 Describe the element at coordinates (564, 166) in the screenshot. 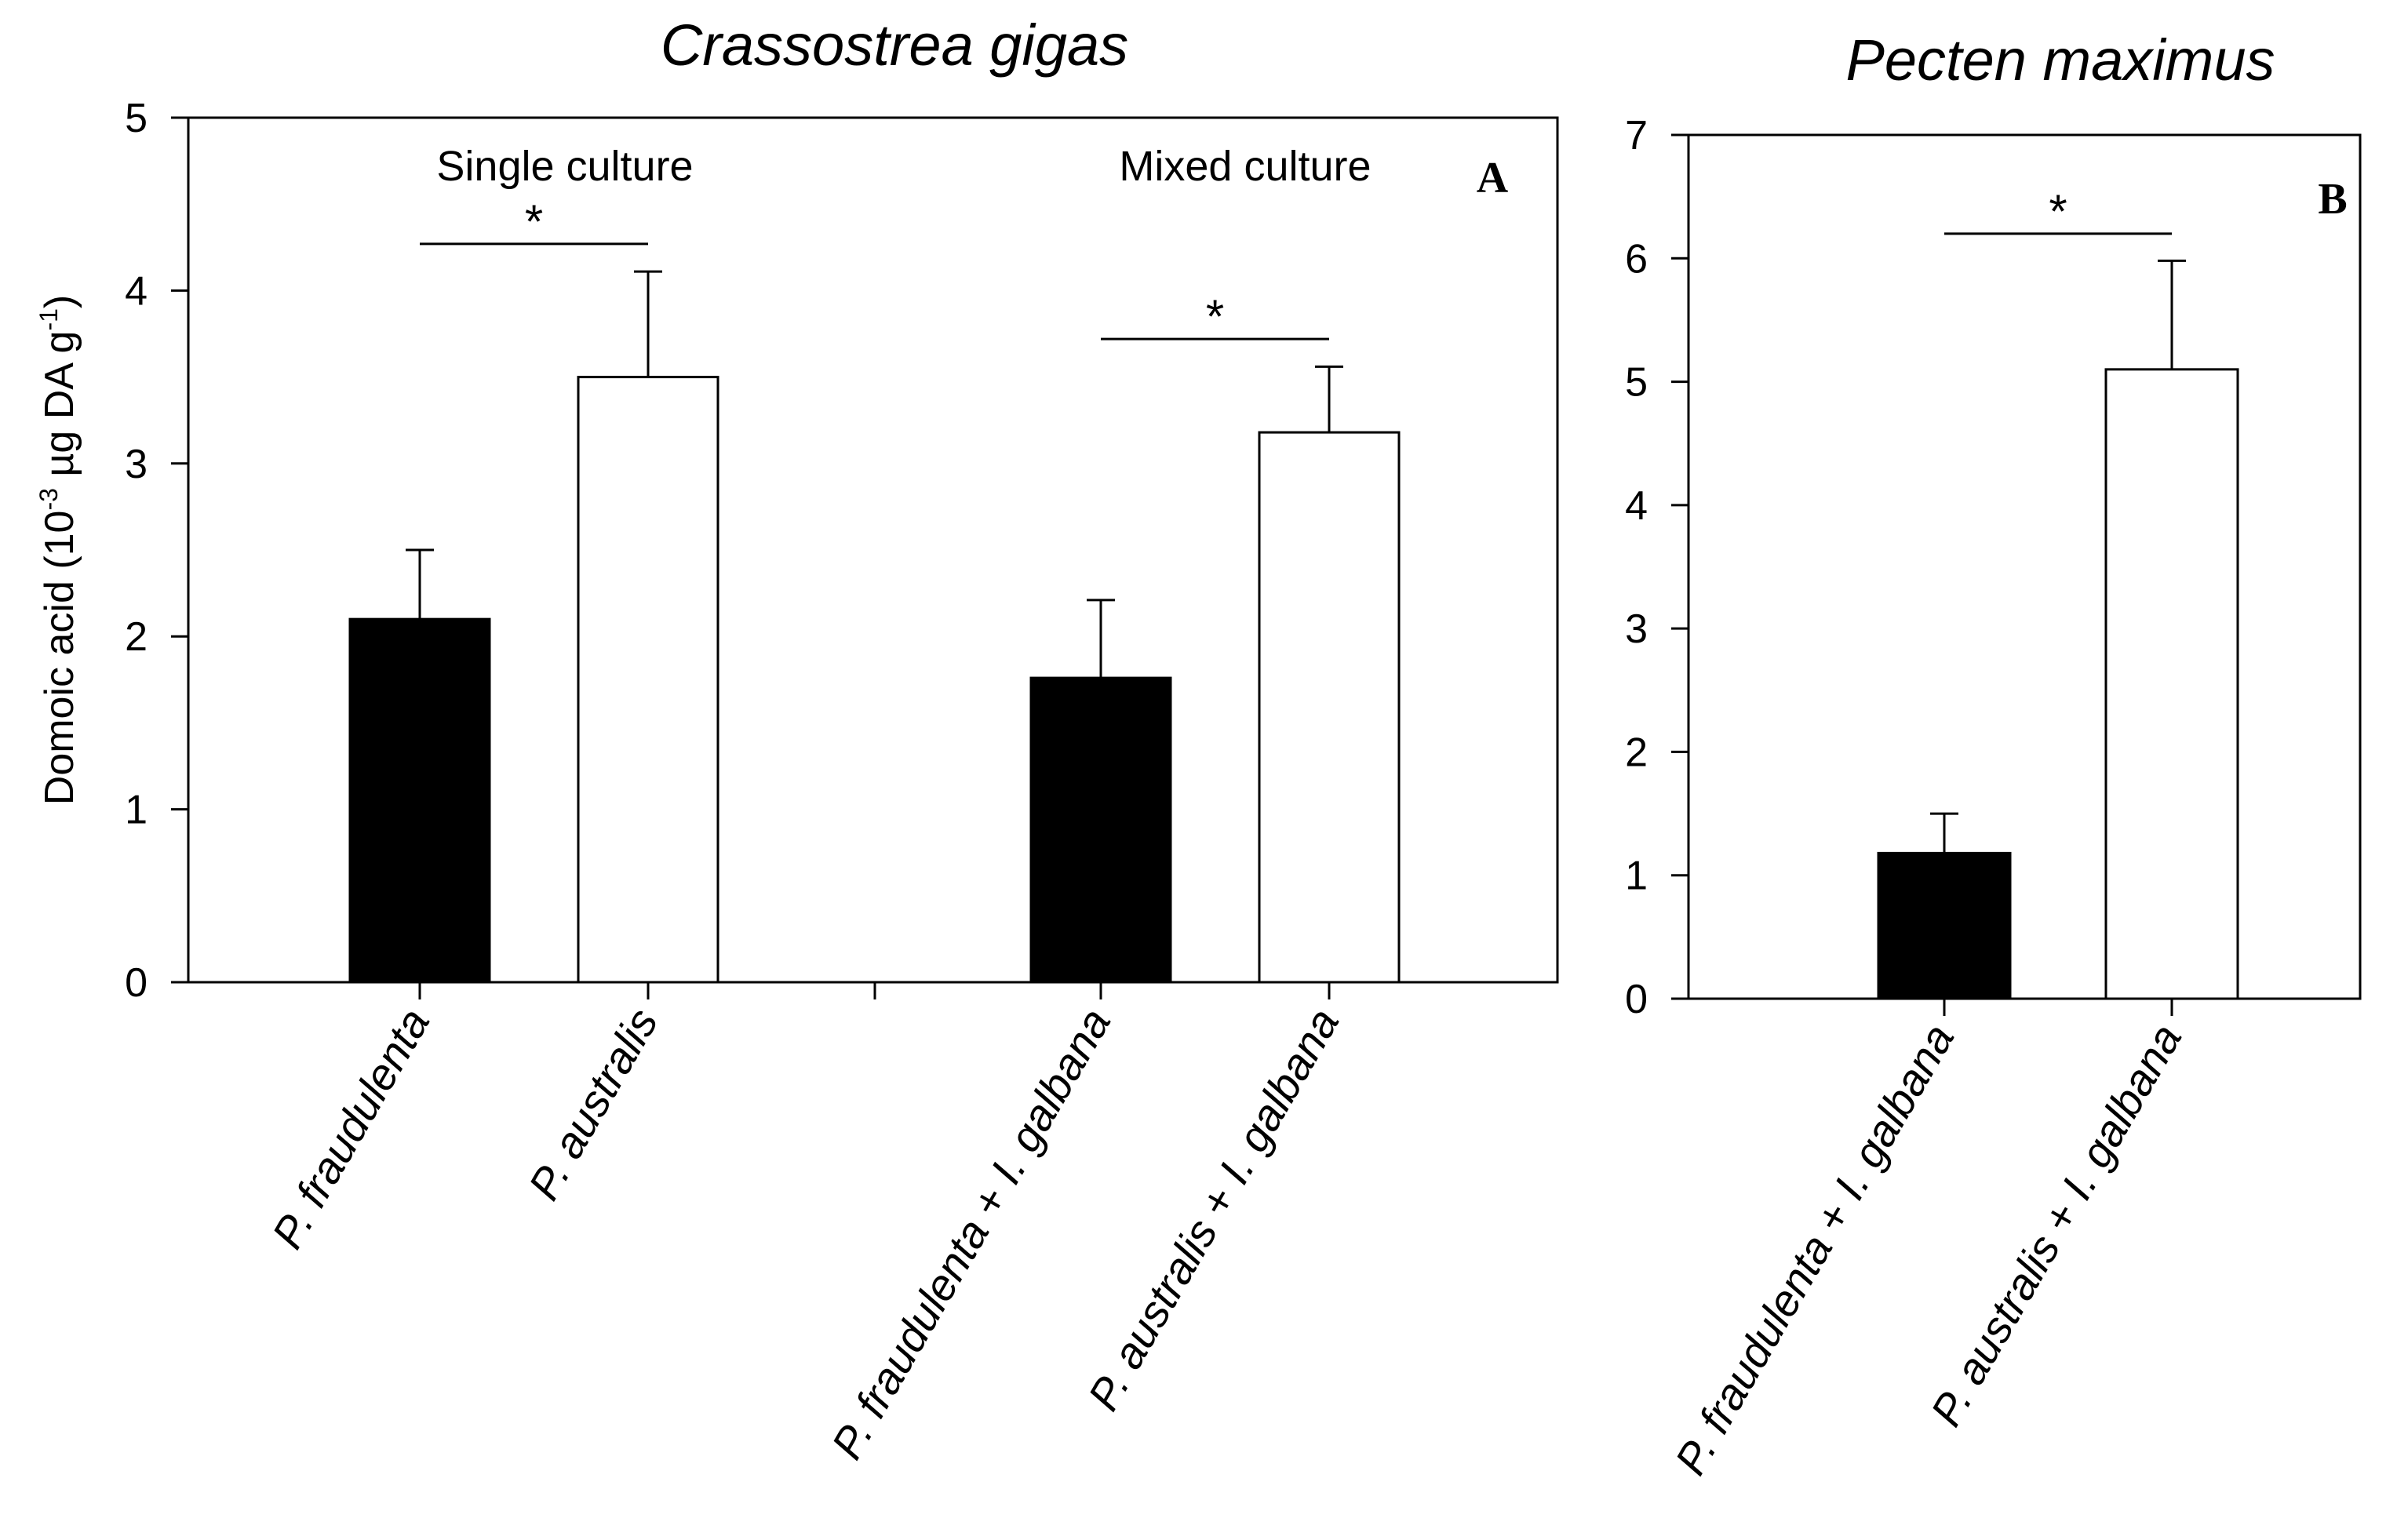

I see `group-label: Single culture` at that location.